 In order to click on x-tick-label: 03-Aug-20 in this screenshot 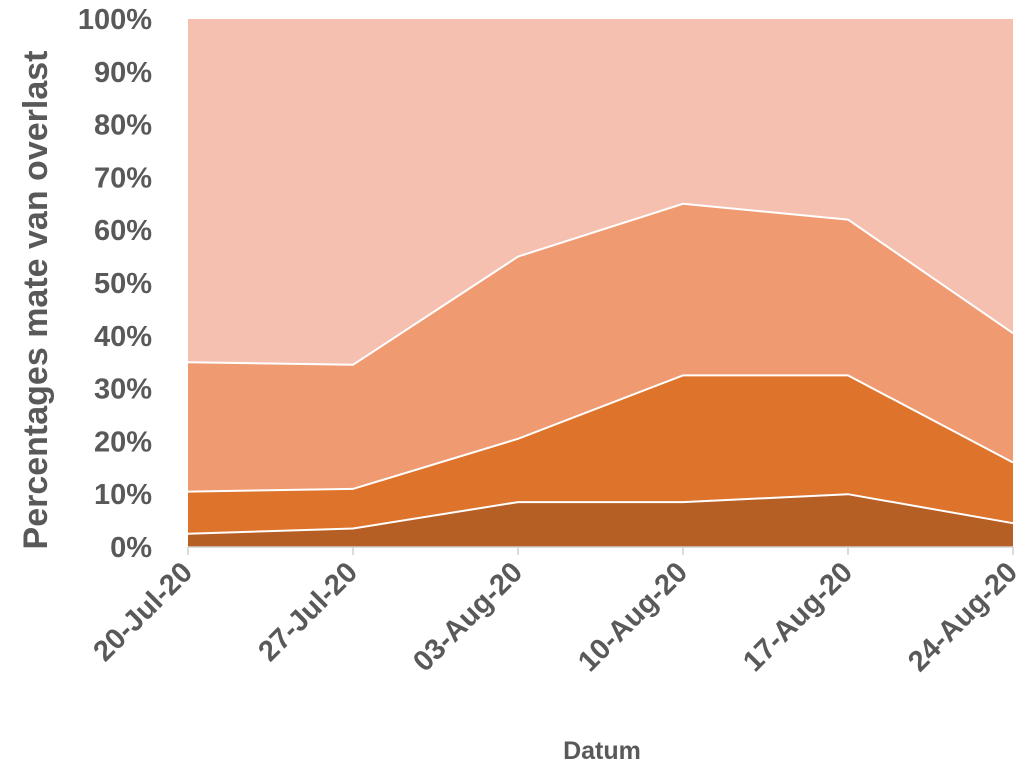, I will do `click(468, 617)`.